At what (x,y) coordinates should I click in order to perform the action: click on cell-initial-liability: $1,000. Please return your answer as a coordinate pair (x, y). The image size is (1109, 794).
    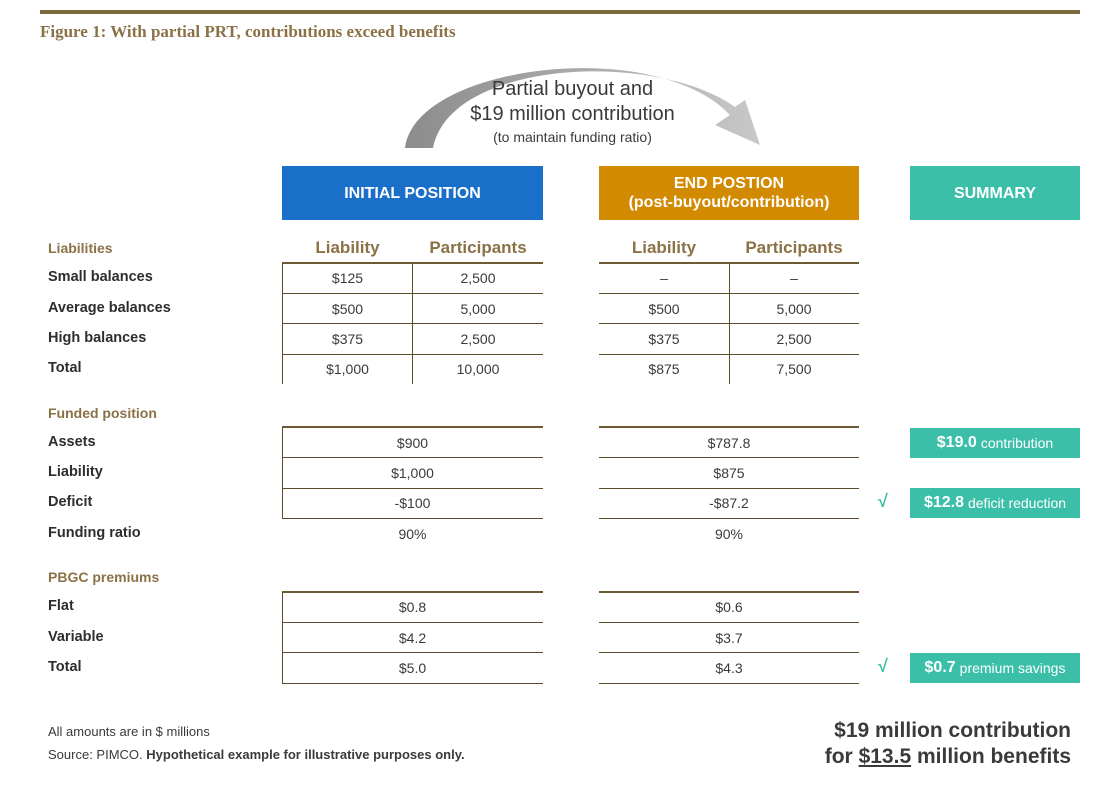
    Looking at the image, I should click on (347, 369).